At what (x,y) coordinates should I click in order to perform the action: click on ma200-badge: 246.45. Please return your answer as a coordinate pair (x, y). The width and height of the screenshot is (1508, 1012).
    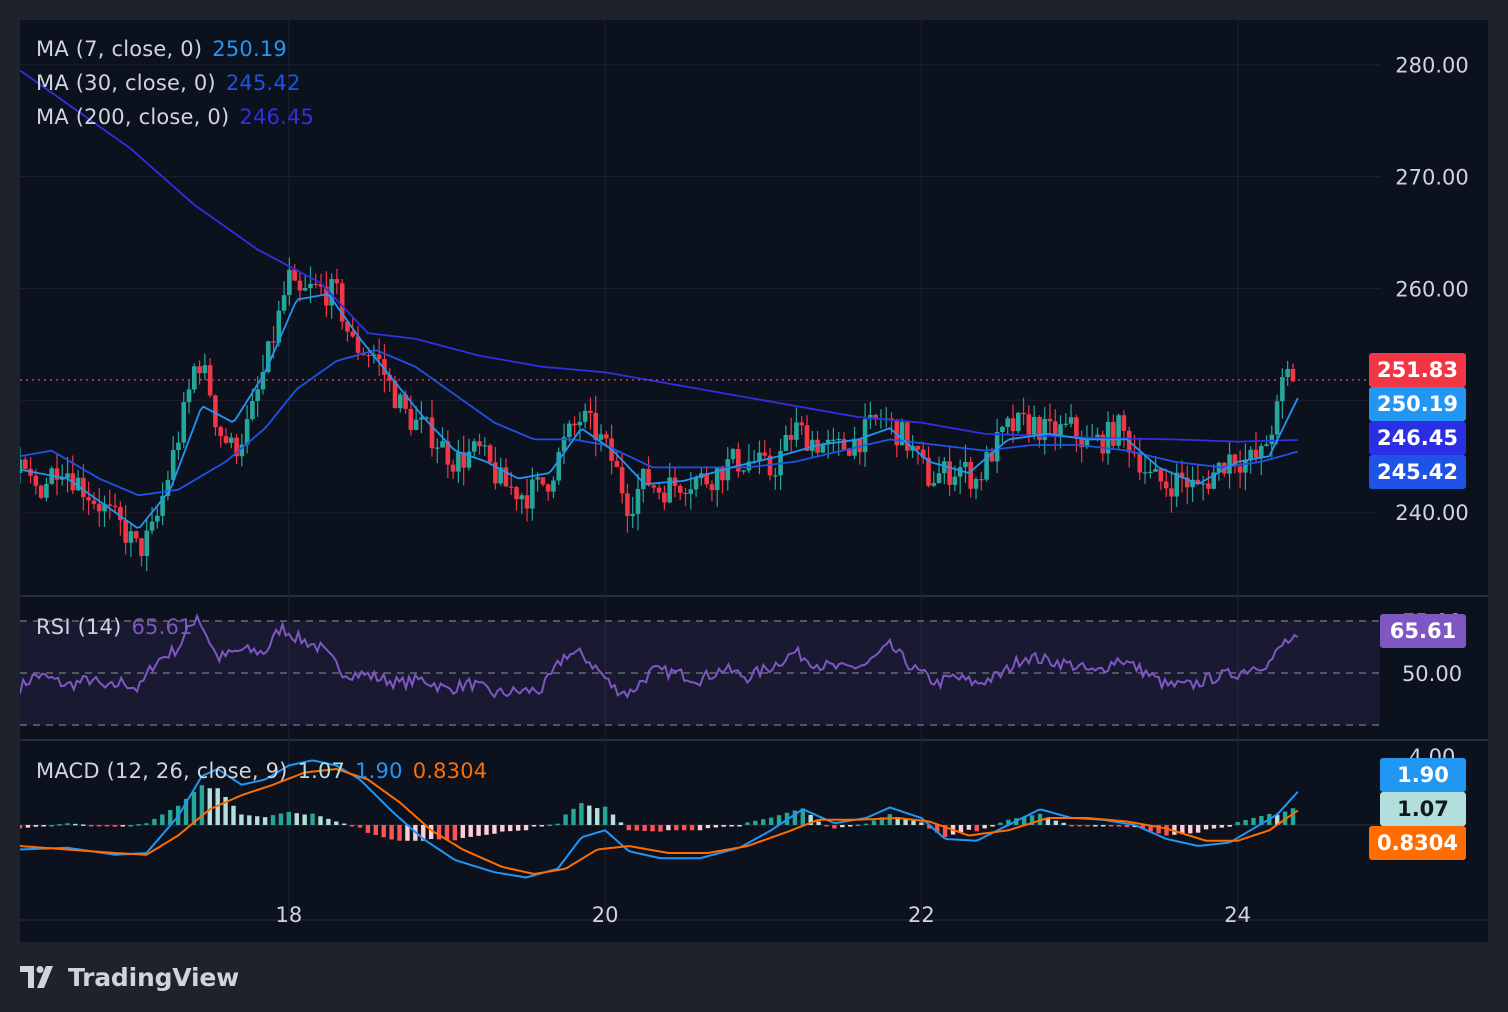
    Looking at the image, I should click on (1417, 438).